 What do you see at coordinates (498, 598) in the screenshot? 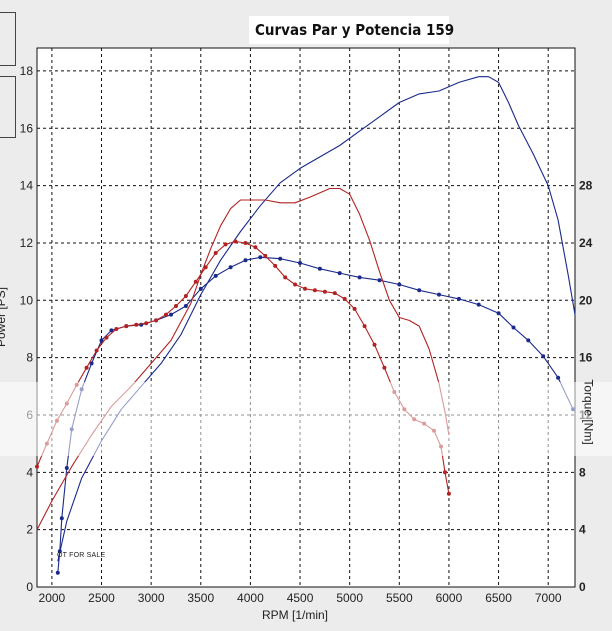
I see `x-tick-label: 6500` at bounding box center [498, 598].